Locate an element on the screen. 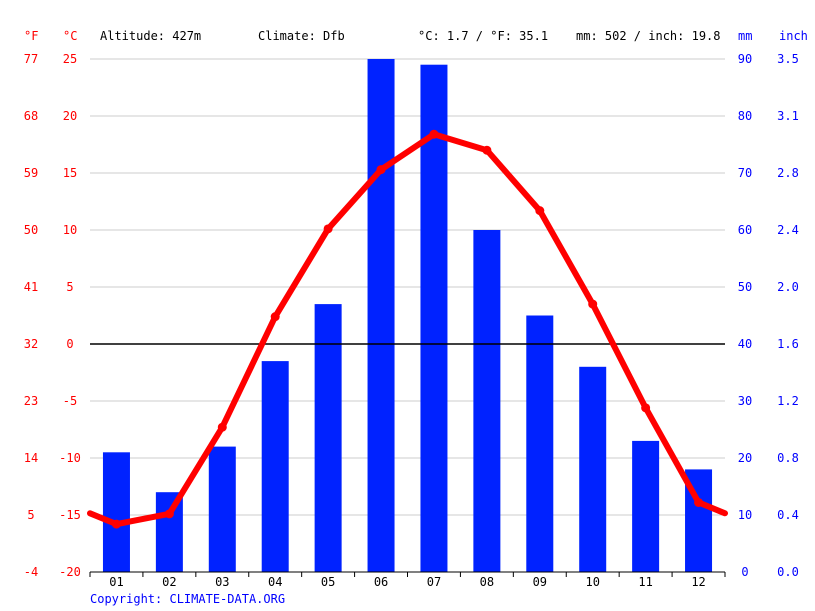  celsius-tick-label: -20 is located at coordinates (70, 572).